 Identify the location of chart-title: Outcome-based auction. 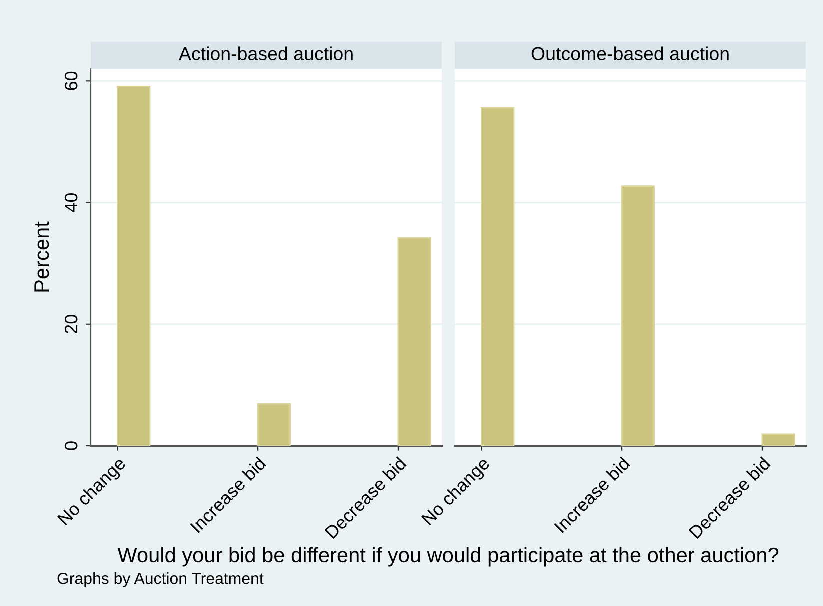
(630, 53).